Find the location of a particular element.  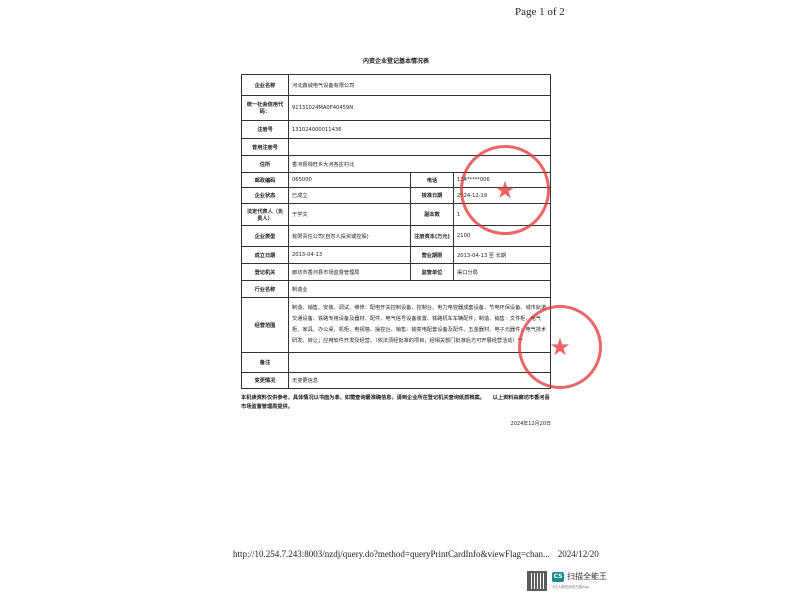

label: 核准日期 is located at coordinates (432, 195).